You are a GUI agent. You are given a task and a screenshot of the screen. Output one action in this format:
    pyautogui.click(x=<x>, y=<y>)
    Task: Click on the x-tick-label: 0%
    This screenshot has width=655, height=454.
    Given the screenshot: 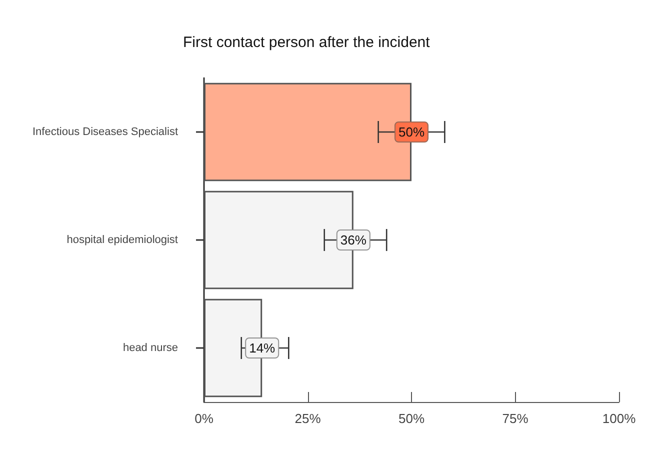 What is the action you would take?
    pyautogui.click(x=204, y=418)
    